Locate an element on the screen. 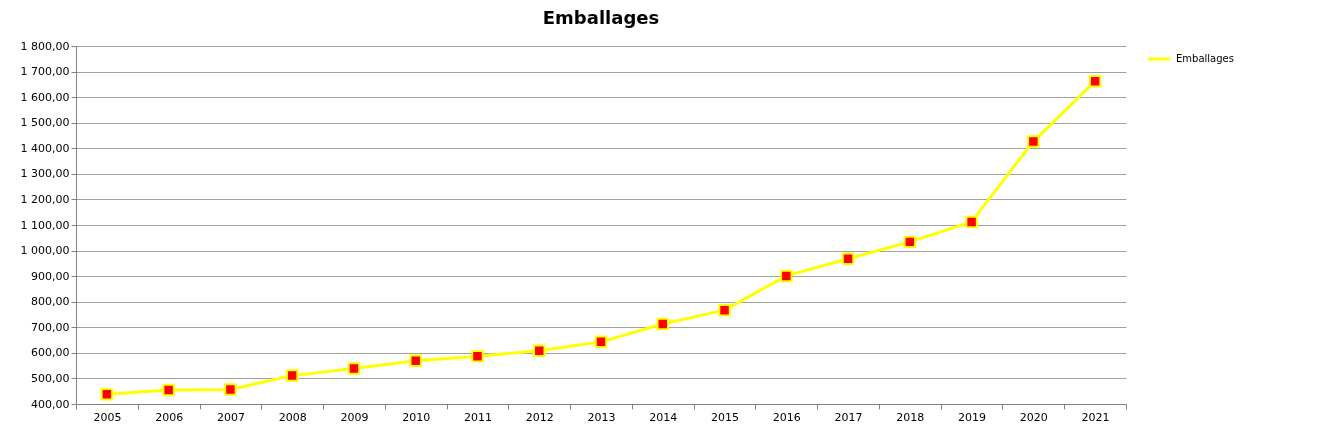 This screenshot has height=430, width=1326. y-tick-label: 1 600,00 is located at coordinates (45, 97).